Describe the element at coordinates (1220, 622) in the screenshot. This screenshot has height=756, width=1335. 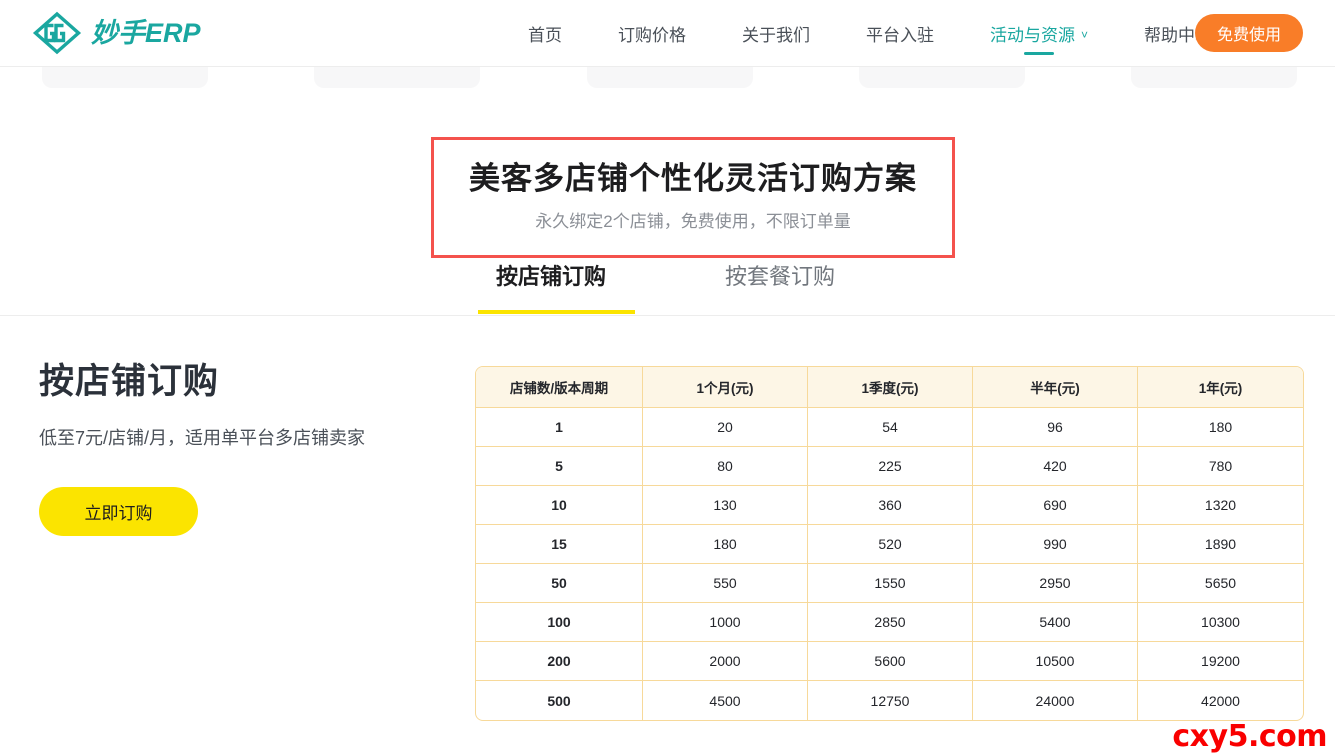
I see `cell-year: 10300` at that location.